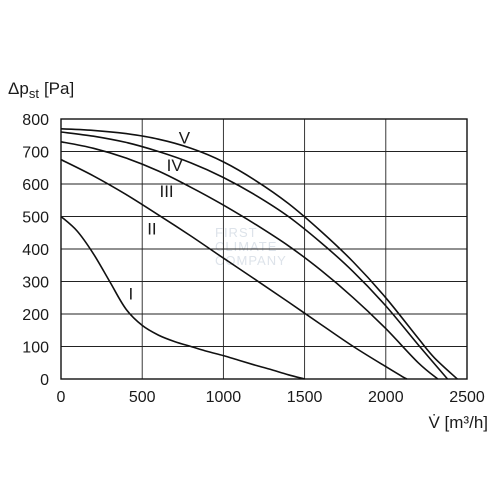  What do you see at coordinates (34, 93) in the screenshot?
I see `y-axis-subscript: st` at bounding box center [34, 93].